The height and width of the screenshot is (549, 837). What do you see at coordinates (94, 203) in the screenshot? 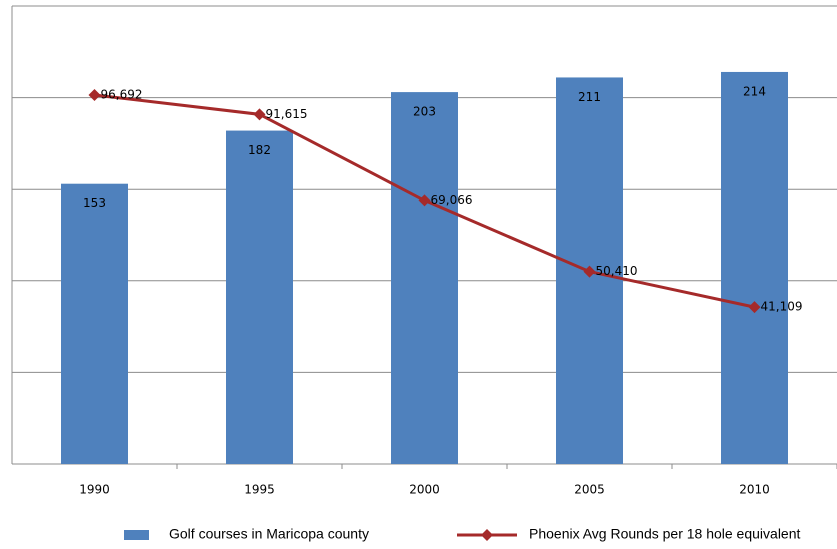
I see `bar-label: 153` at bounding box center [94, 203].